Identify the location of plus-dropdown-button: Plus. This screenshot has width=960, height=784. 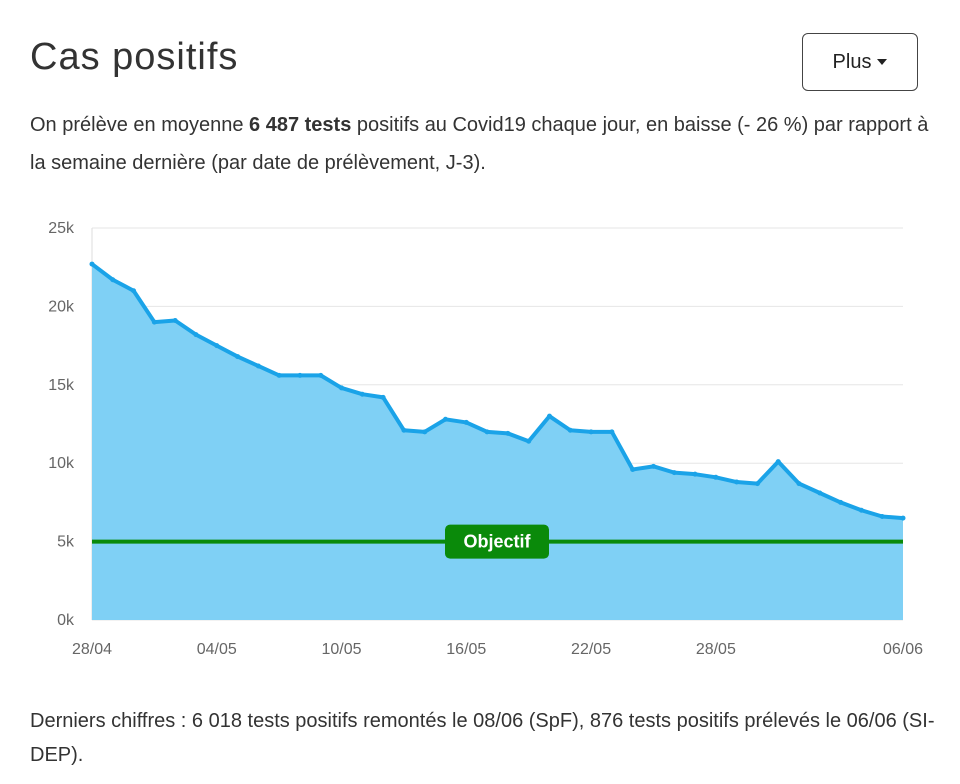
(860, 62).